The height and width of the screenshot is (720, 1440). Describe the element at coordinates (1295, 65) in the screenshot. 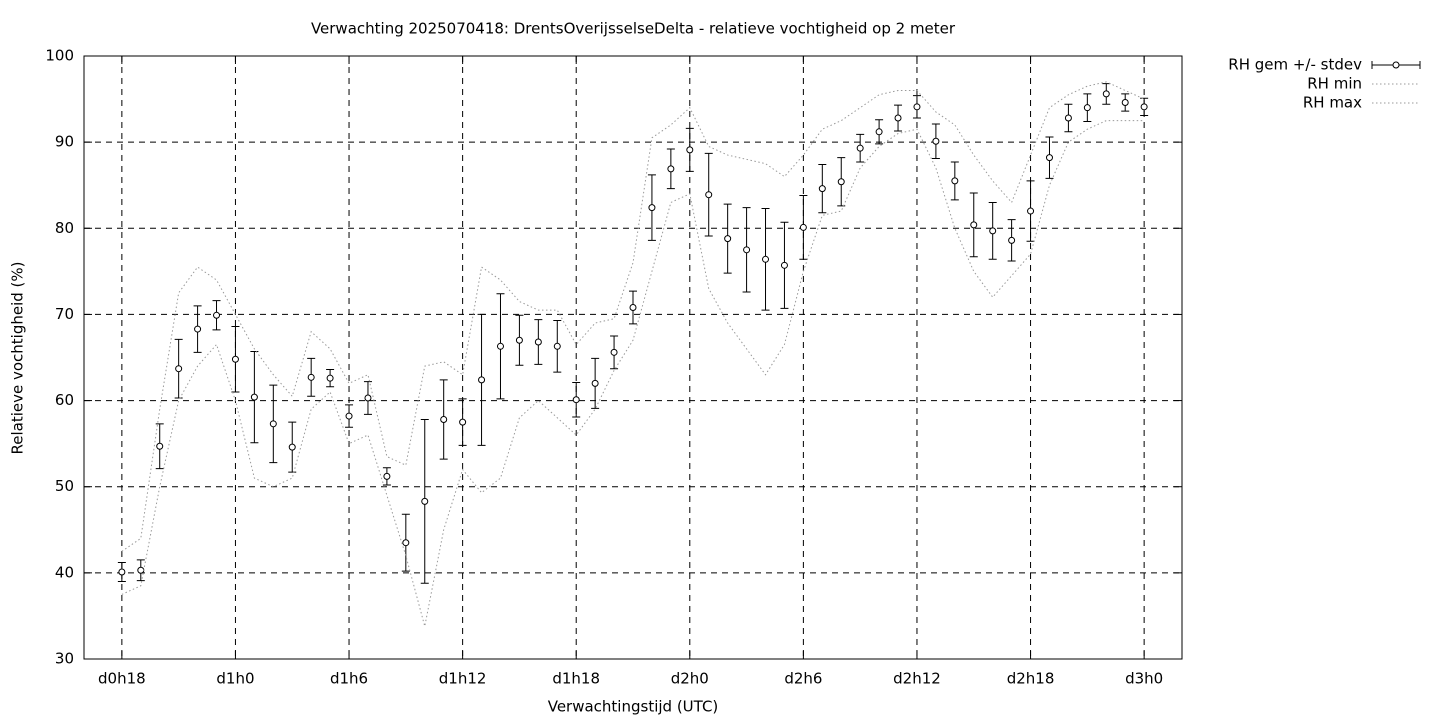

I see `legend-label: RH gem +/- stdev` at that location.